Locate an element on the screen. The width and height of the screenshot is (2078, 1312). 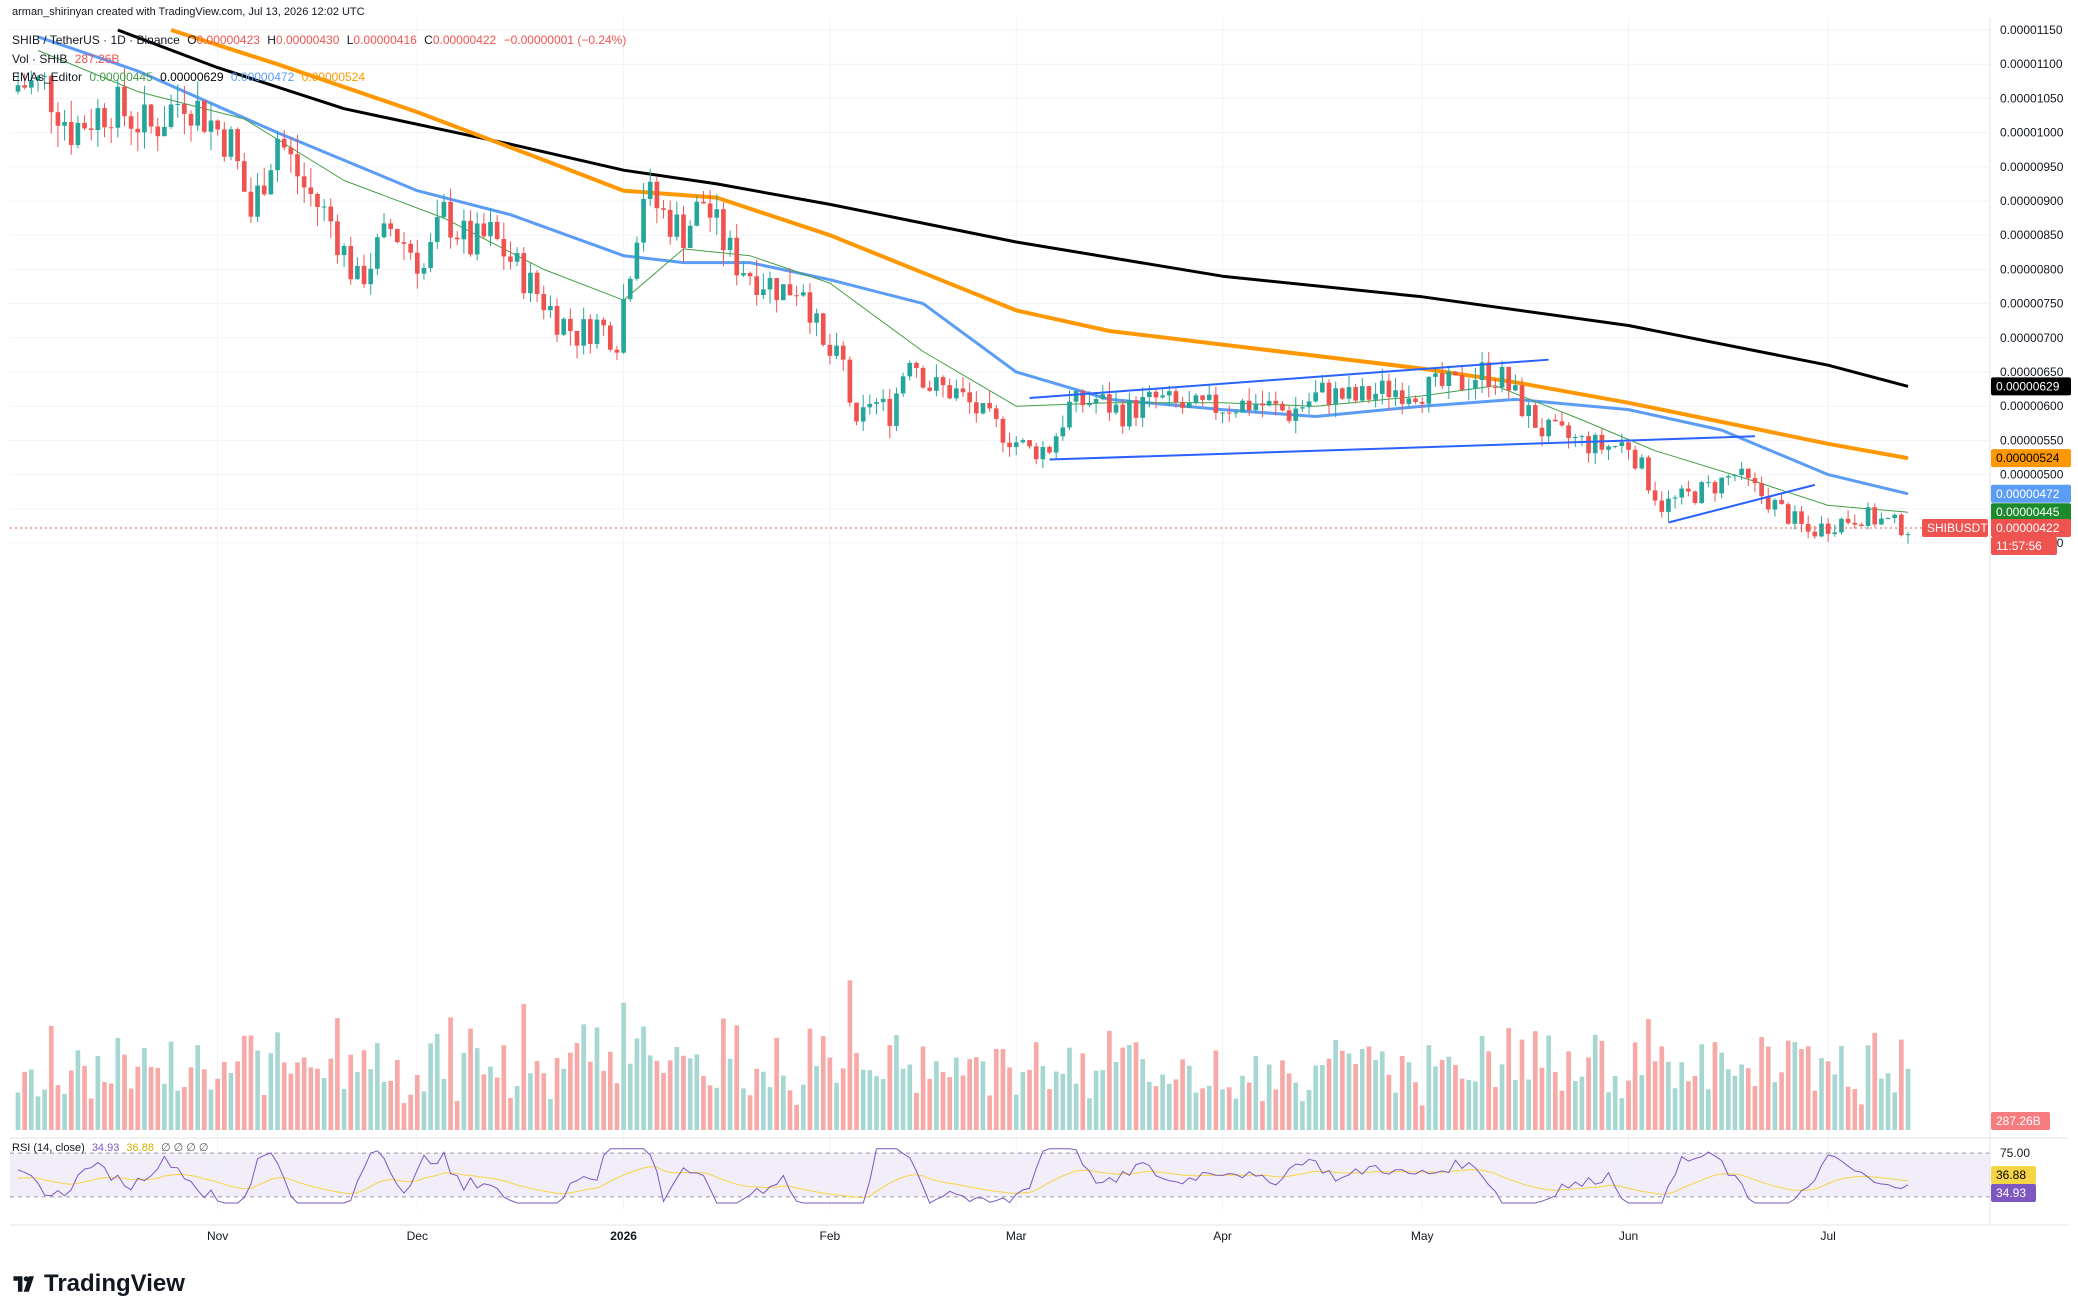
time-tick-label: Apr is located at coordinates (1222, 1236).